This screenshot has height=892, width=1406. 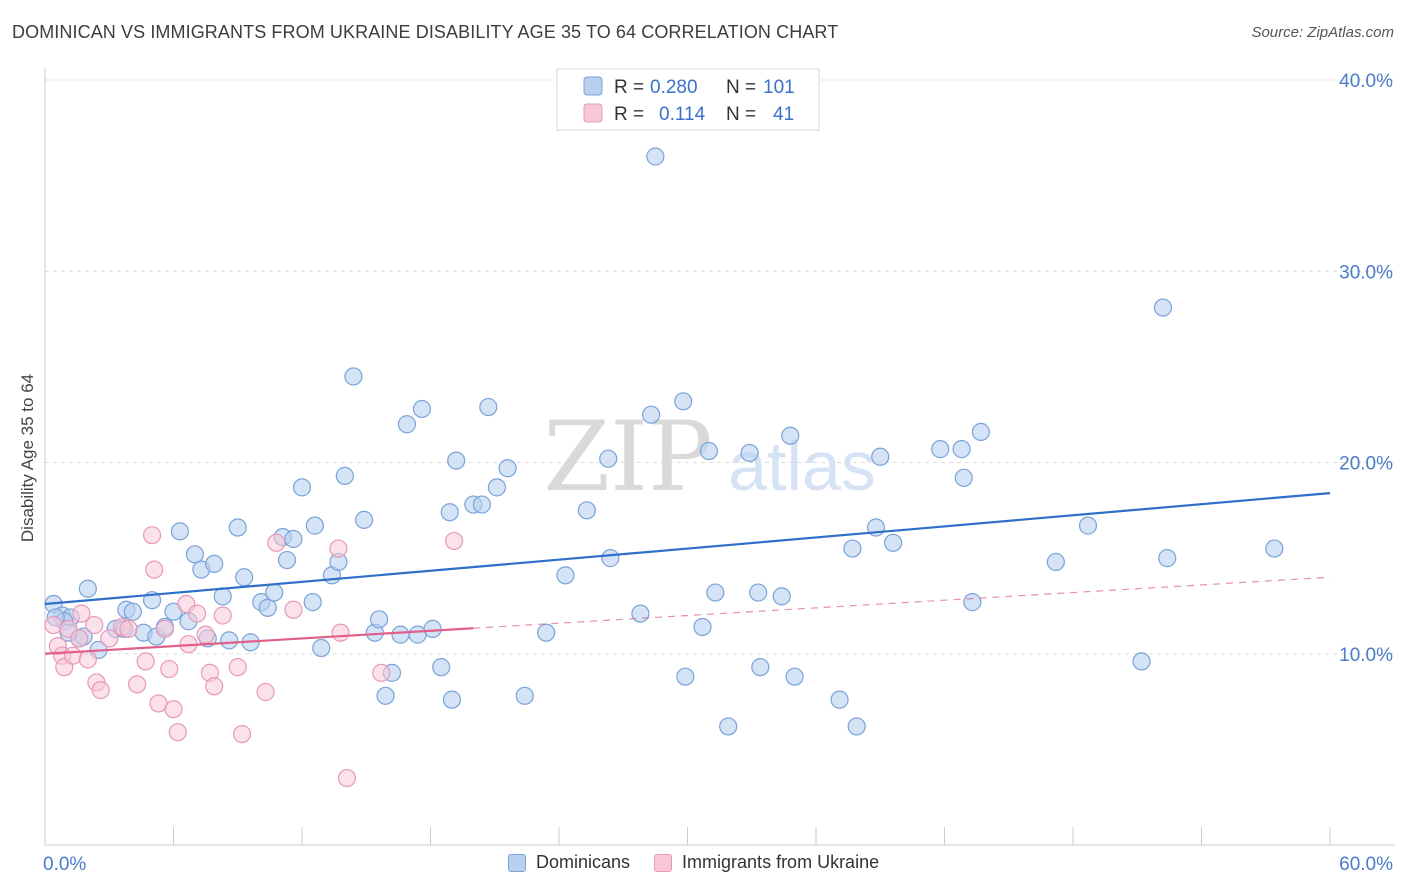 What do you see at coordinates (783, 114) in the screenshot?
I see `legend-n-value-2: 41` at bounding box center [783, 114].